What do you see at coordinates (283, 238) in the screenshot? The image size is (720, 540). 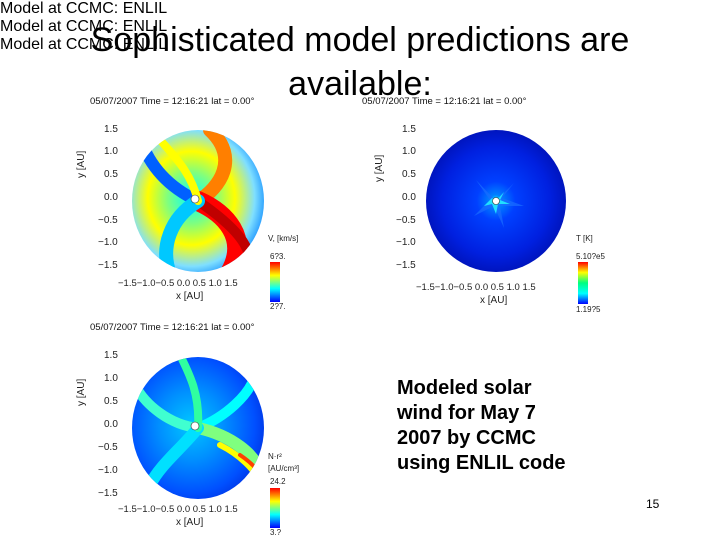 I see `colorbar-title: V, [km/s]` at bounding box center [283, 238].